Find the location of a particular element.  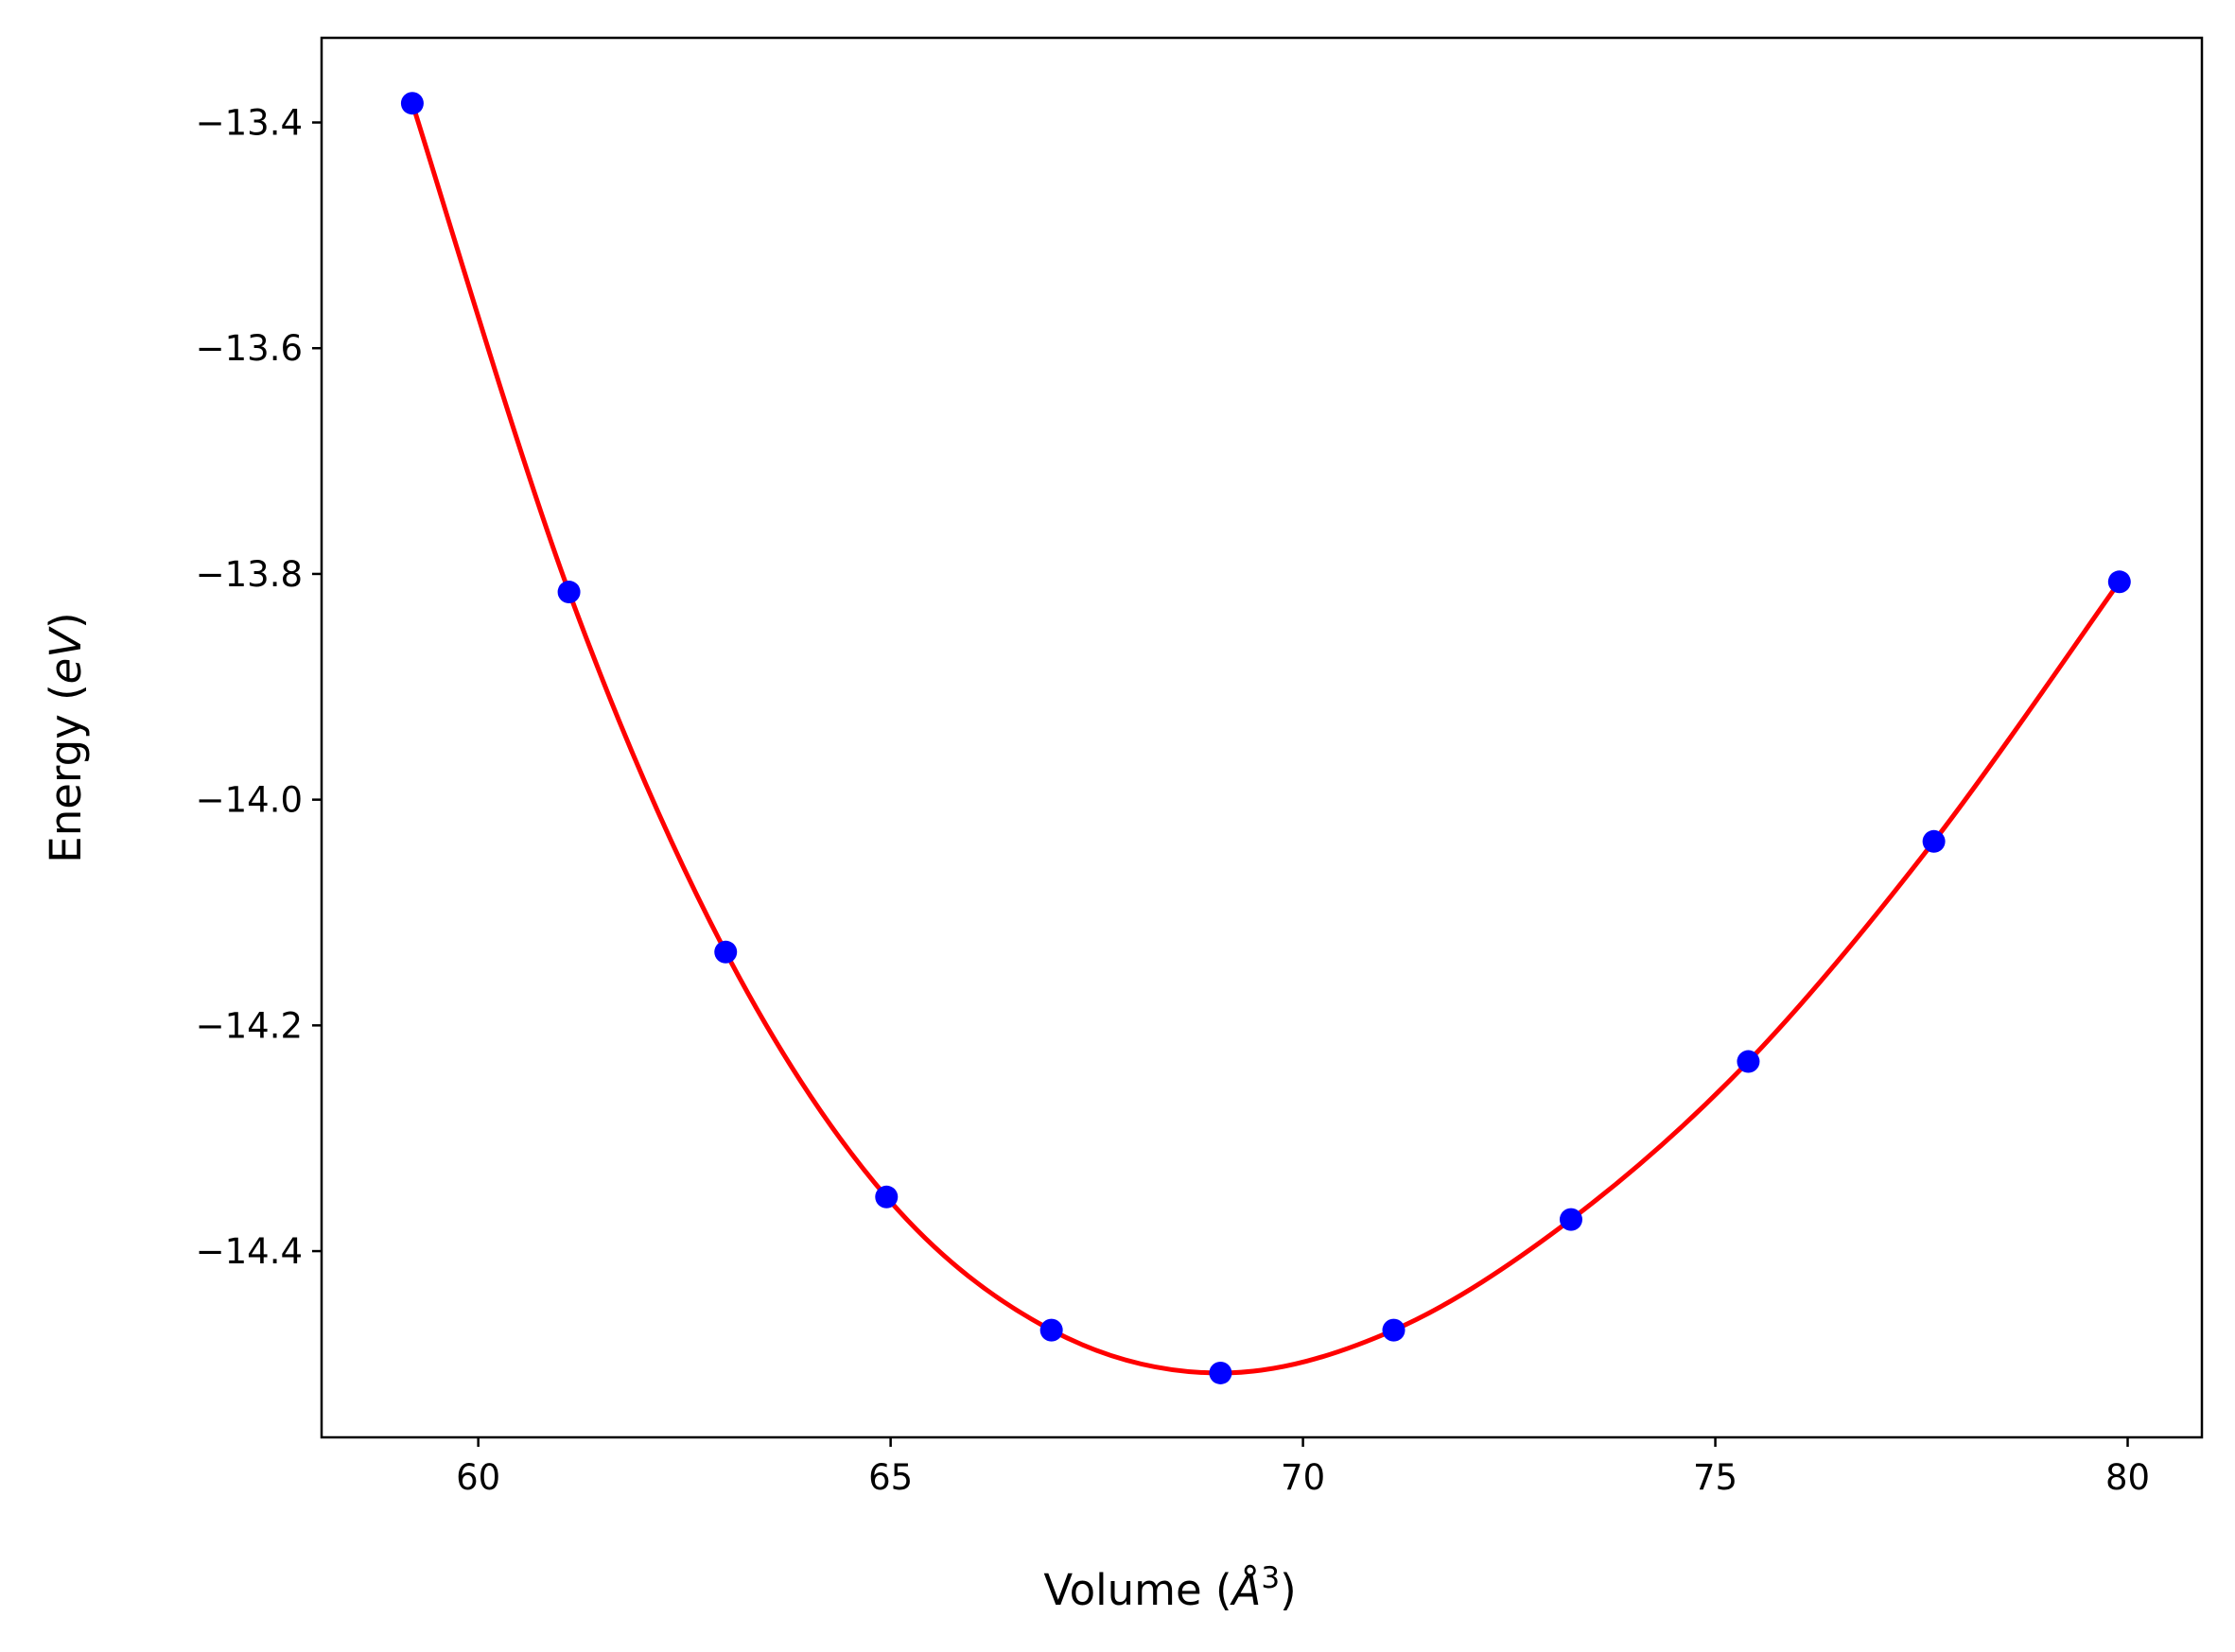

x-axis: 60 65 70 75 80 is located at coordinates (1303, 1468).